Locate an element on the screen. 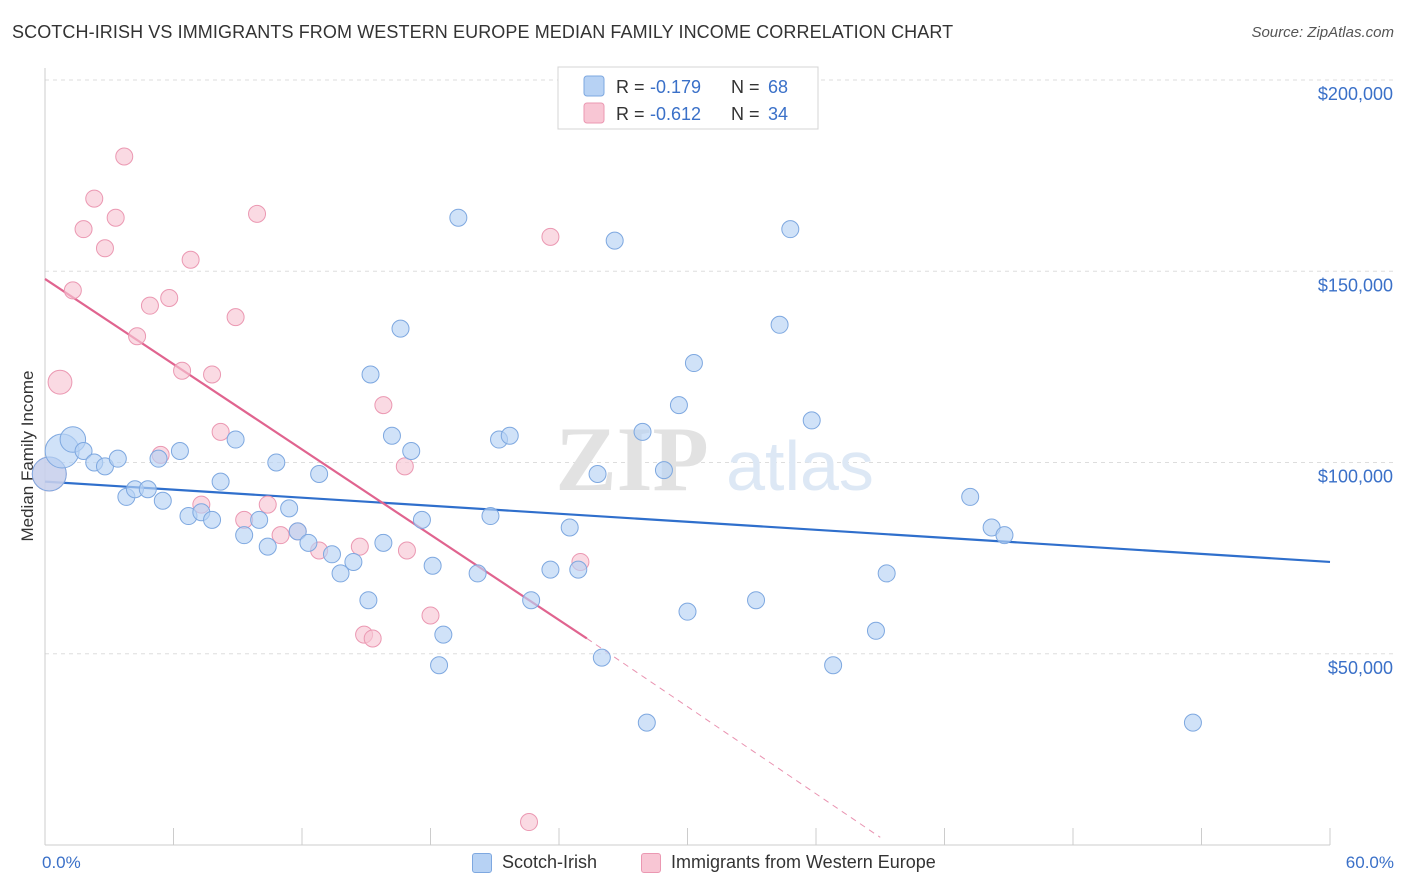  legend-n-value: 68 is located at coordinates (778, 87).